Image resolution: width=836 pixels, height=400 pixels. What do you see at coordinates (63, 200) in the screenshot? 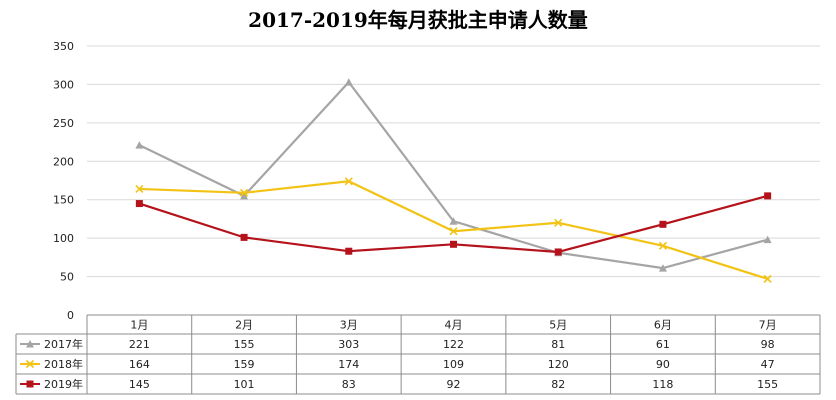
I see `y-tick-label: 150` at bounding box center [63, 200].